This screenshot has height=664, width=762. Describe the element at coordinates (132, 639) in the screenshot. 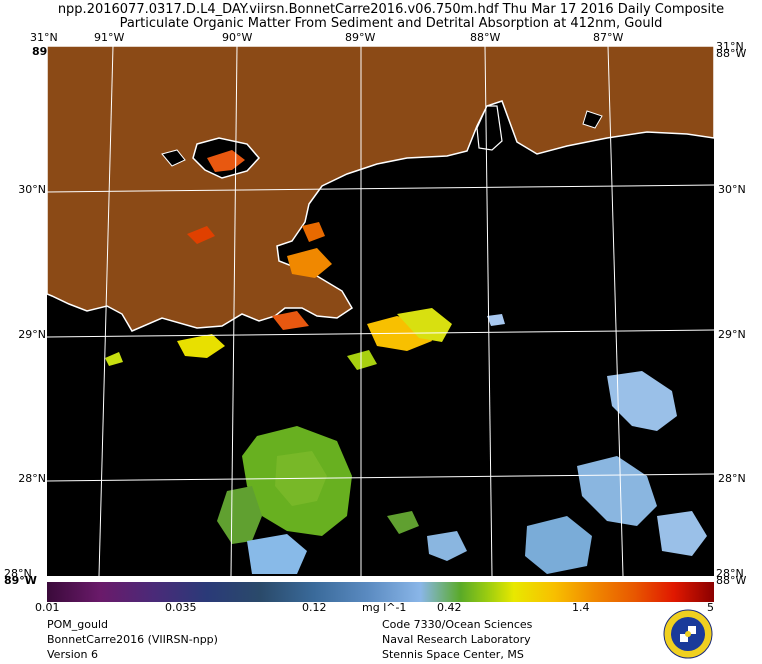

I see `footer-dataset: BonnetCarre2016 (VIIRSN-npp)` at that location.